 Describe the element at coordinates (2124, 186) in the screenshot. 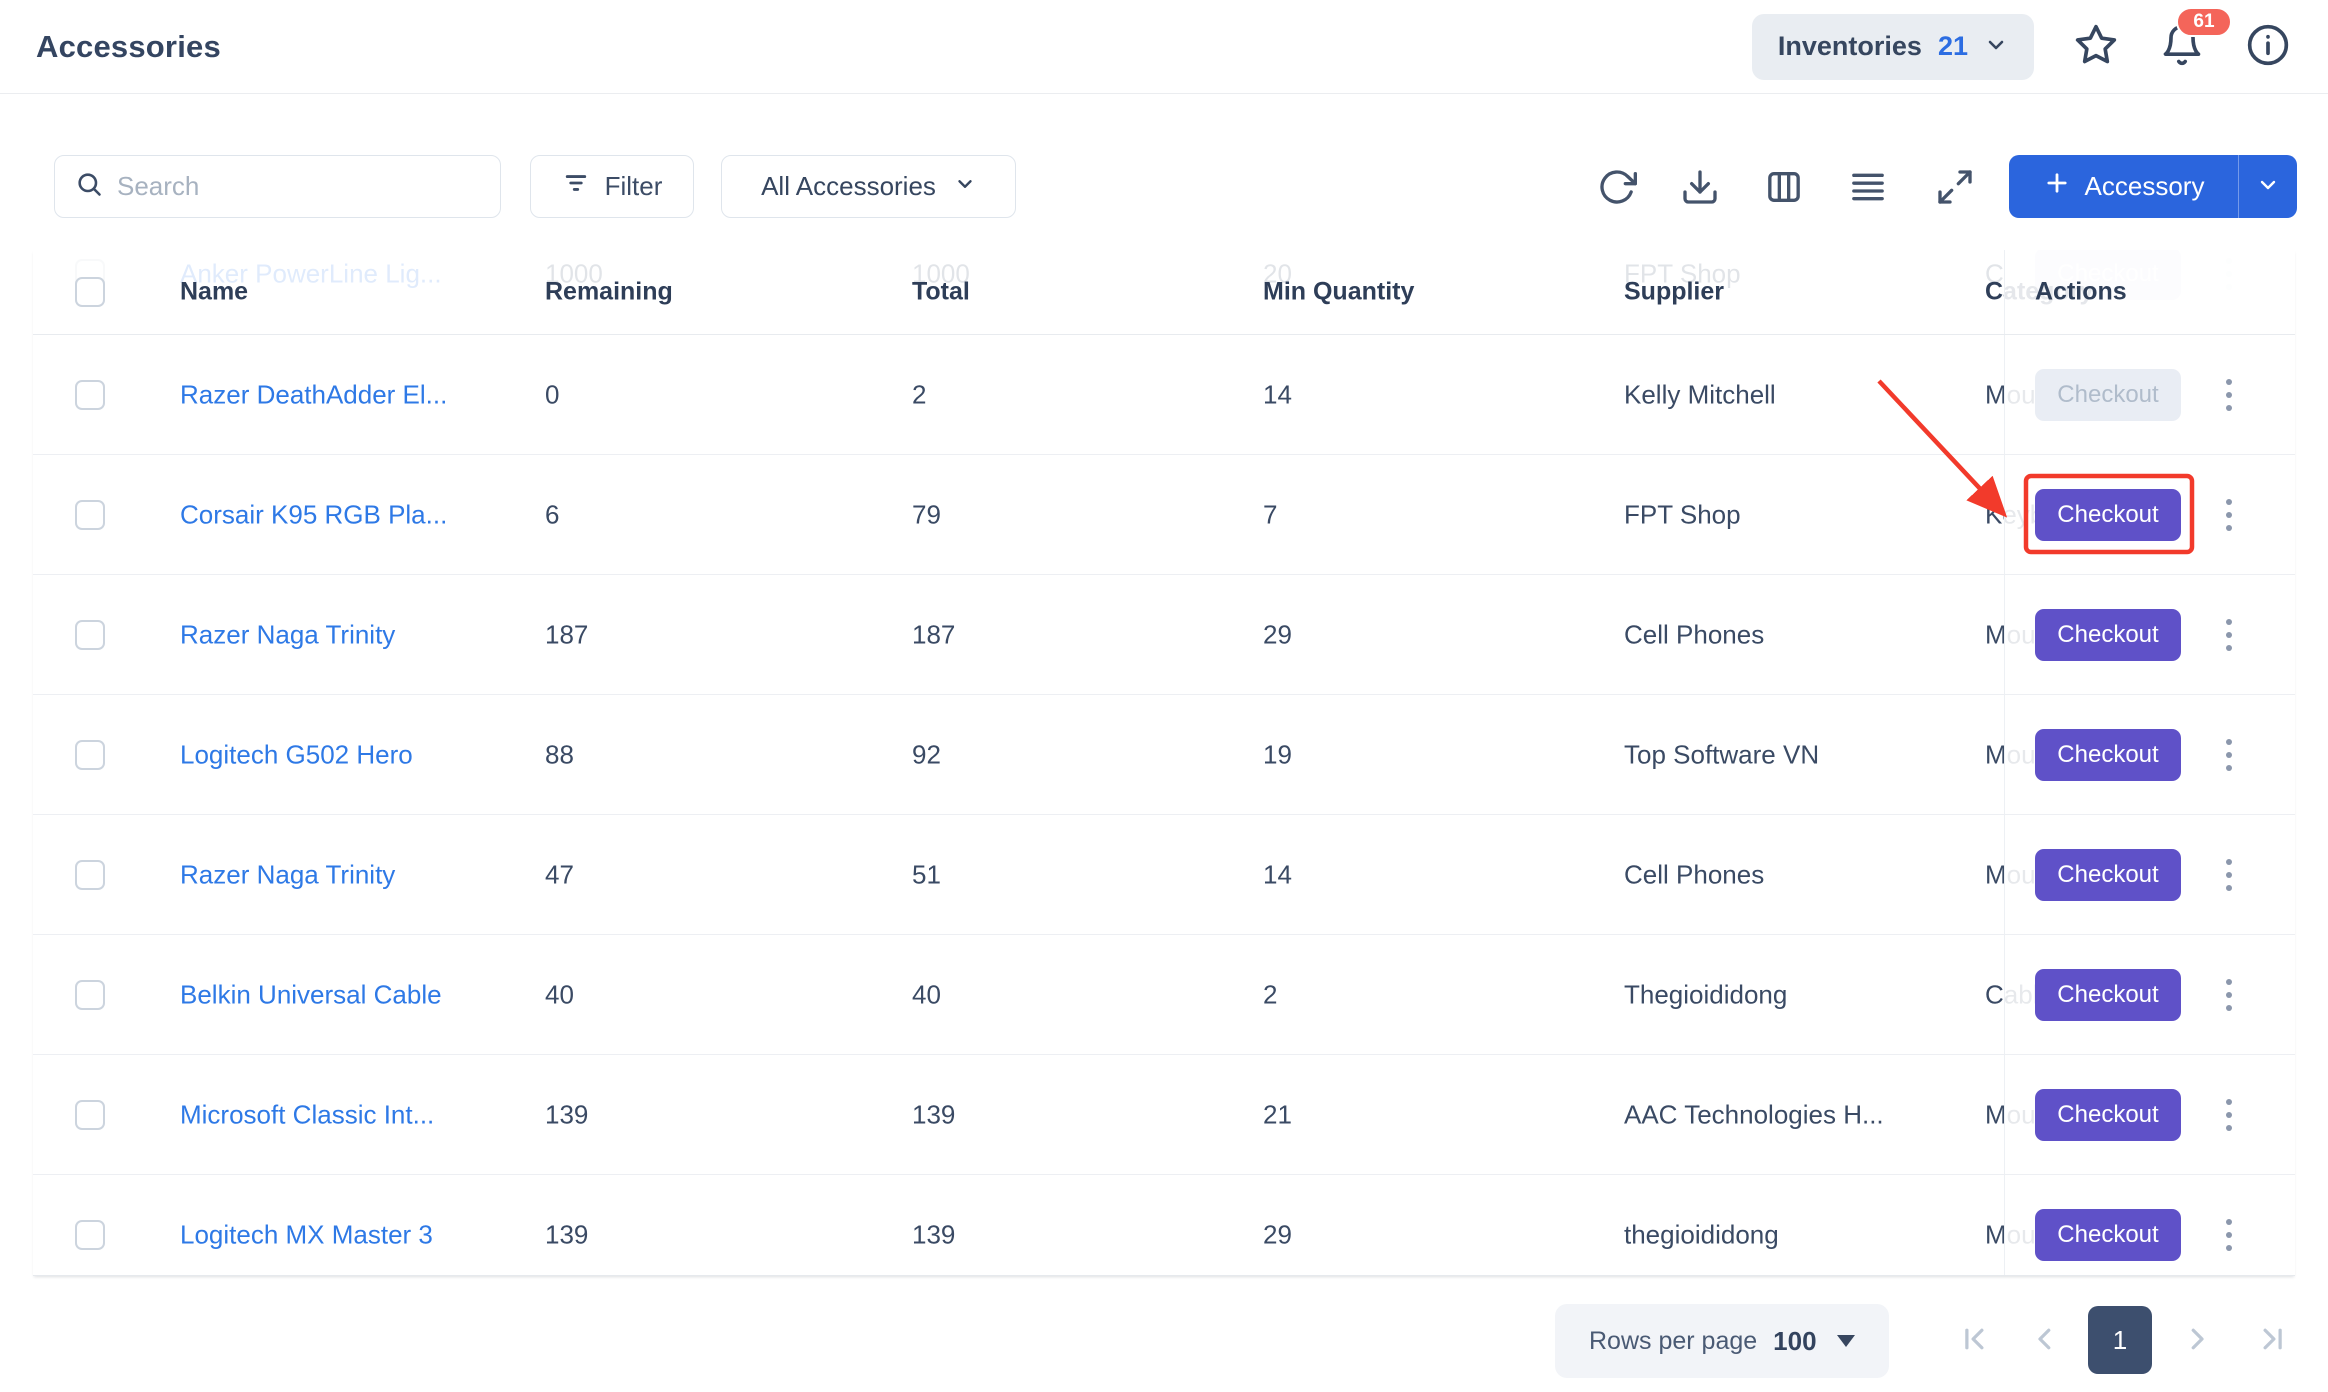

I see `add-accessory-button: Accessory` at that location.